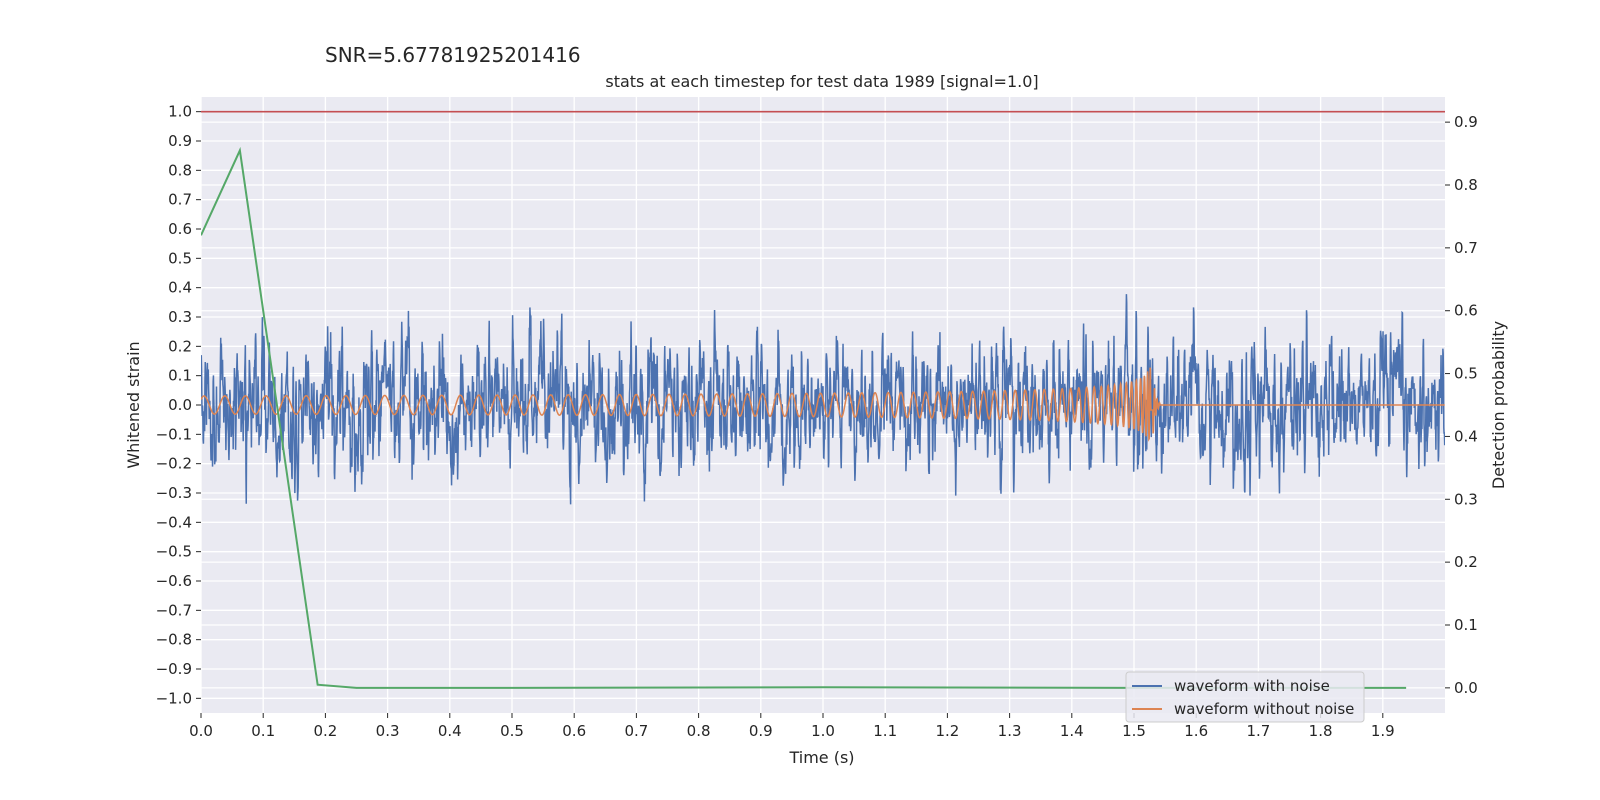 The width and height of the screenshot is (1600, 800). Describe the element at coordinates (388, 731) in the screenshot. I see `x-tick-label: 0.3` at that location.